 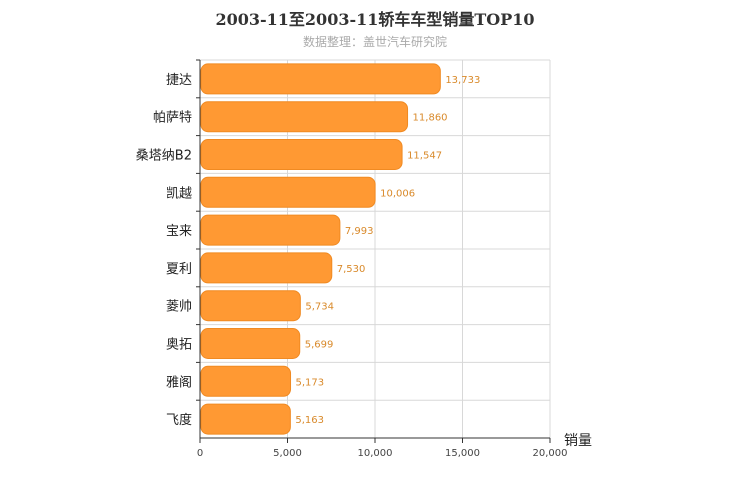 I want to click on data-label: 11,860, so click(x=430, y=118).